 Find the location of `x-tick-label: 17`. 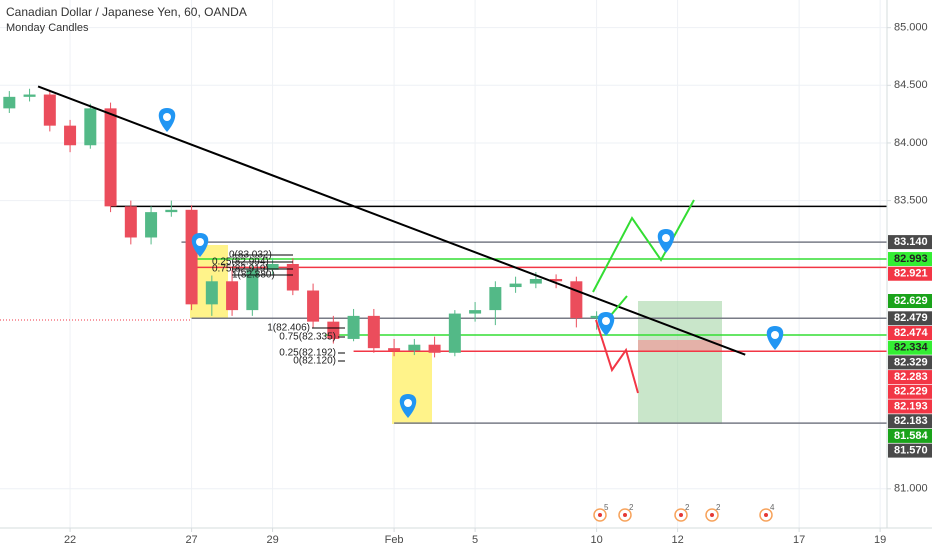

x-tick-label: 17 is located at coordinates (799, 540).